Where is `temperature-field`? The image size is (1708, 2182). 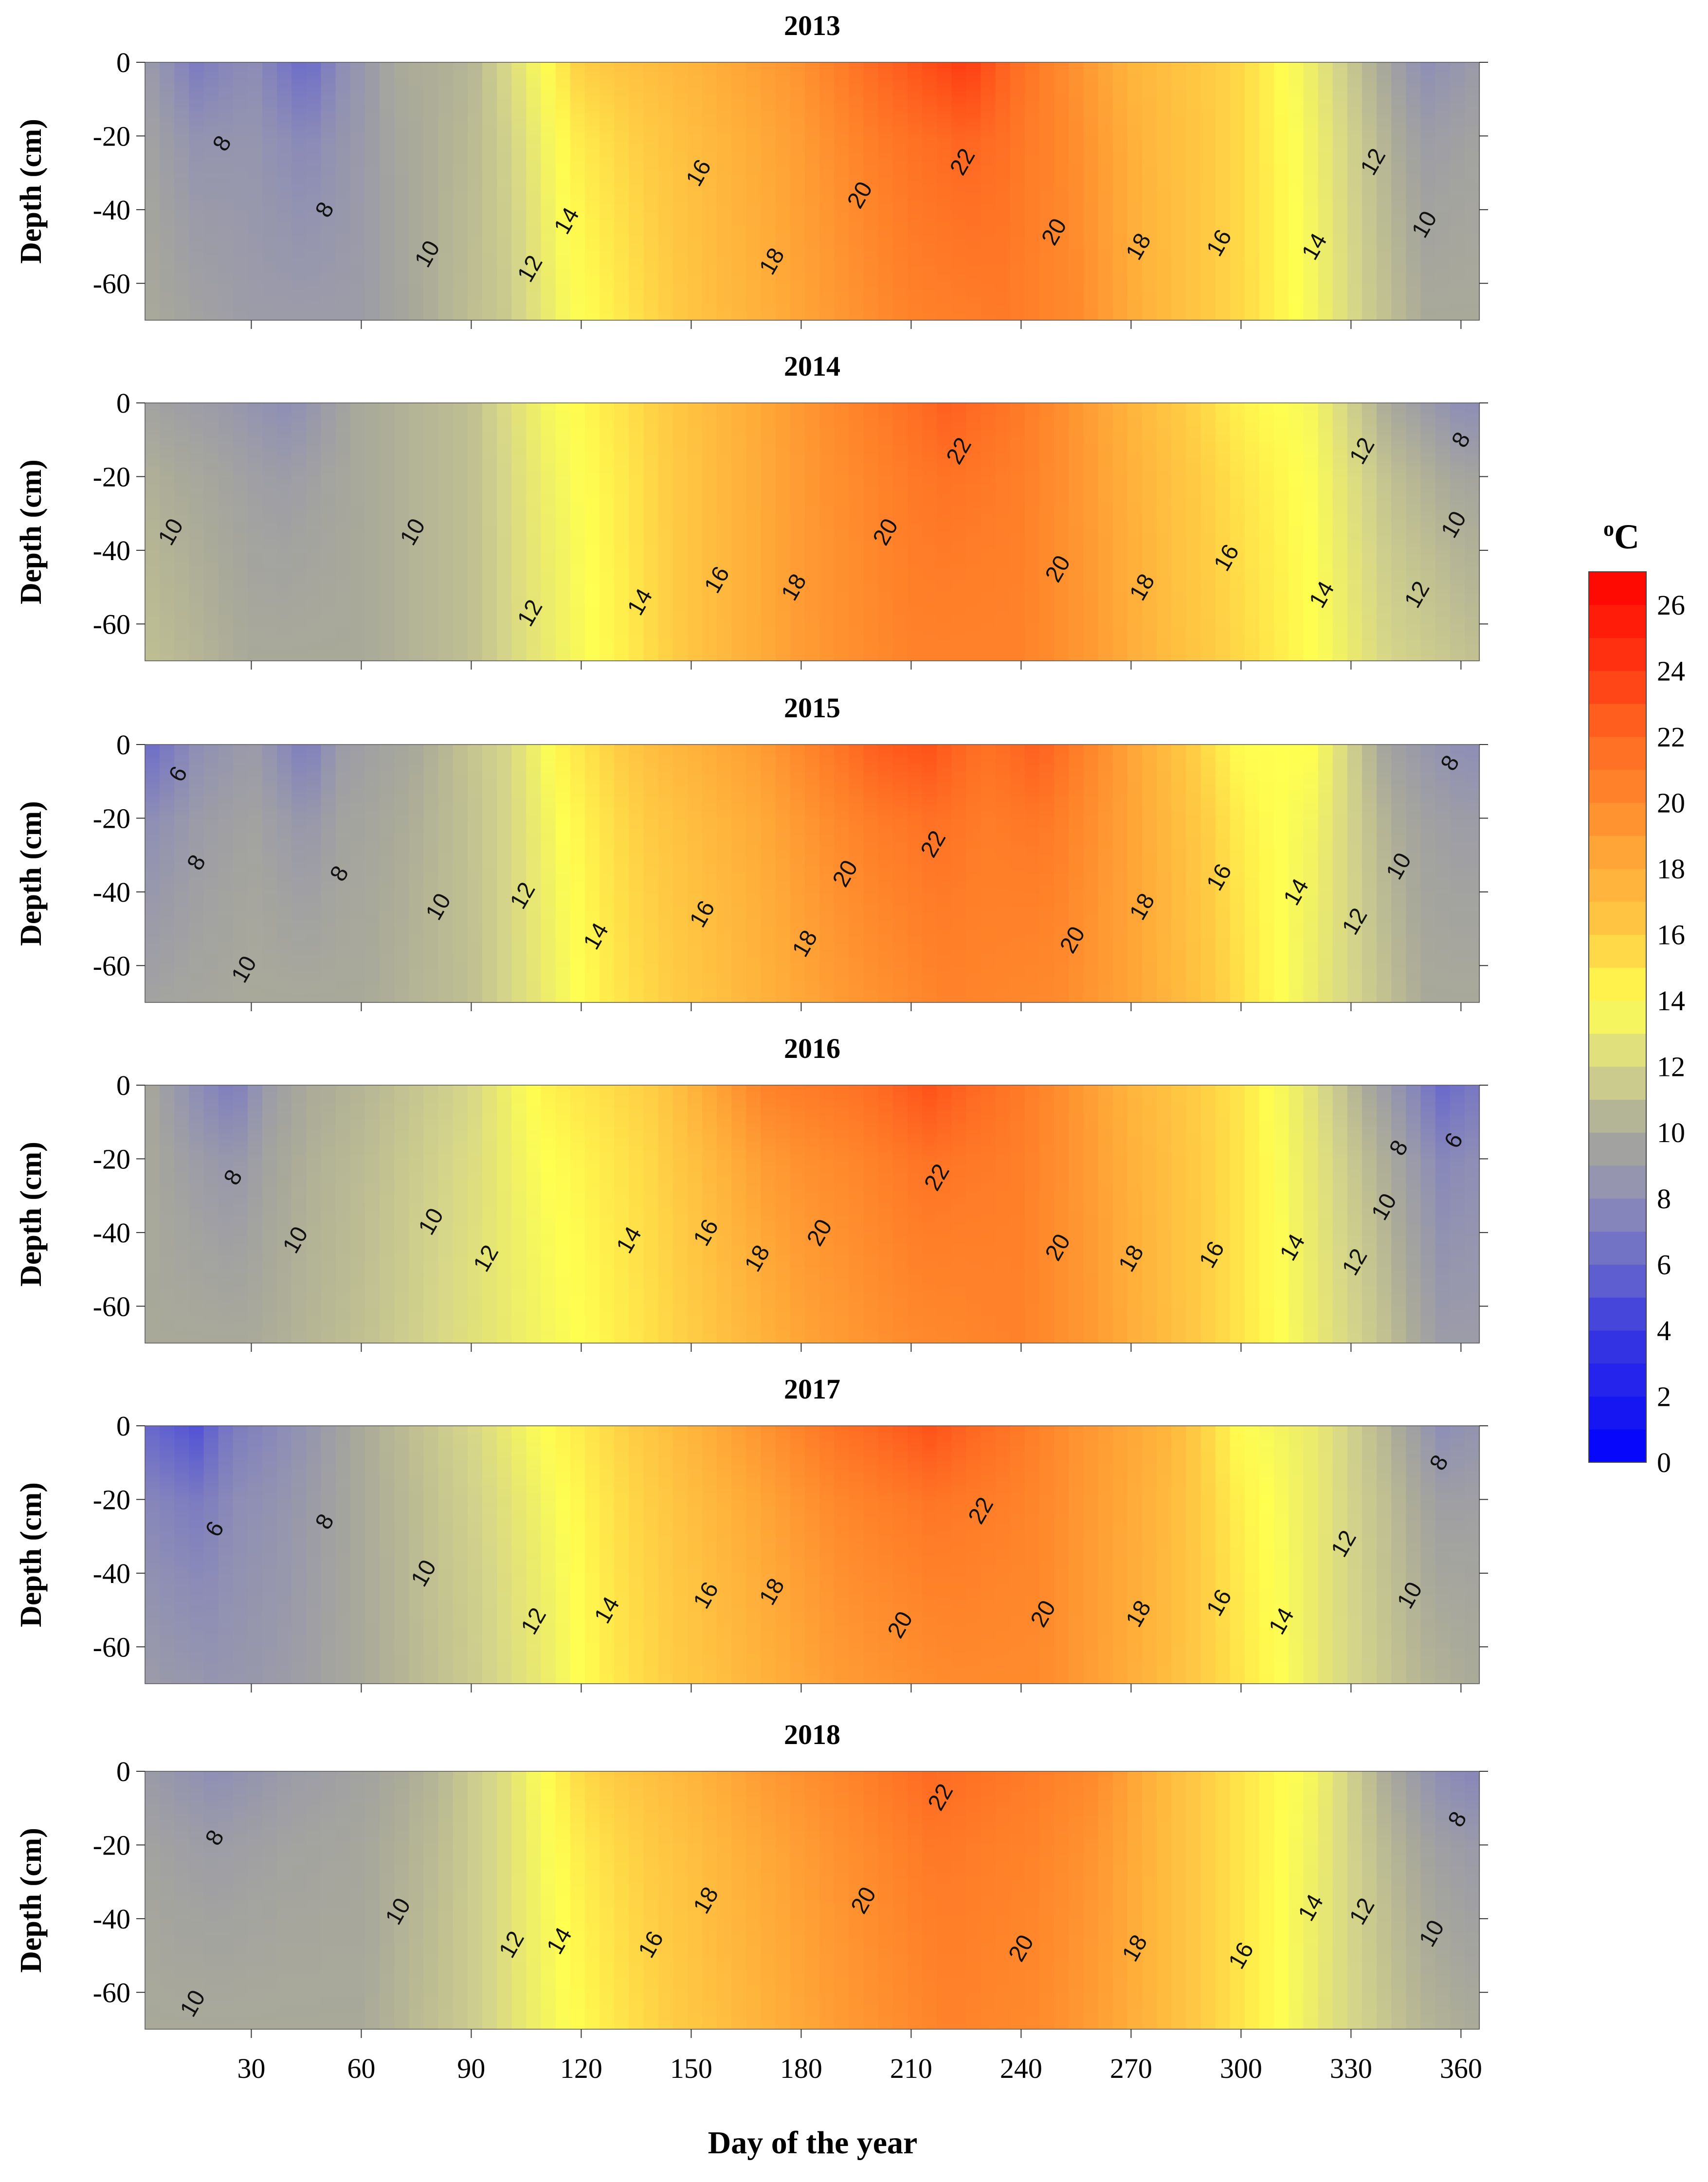 temperature-field is located at coordinates (812, 1900).